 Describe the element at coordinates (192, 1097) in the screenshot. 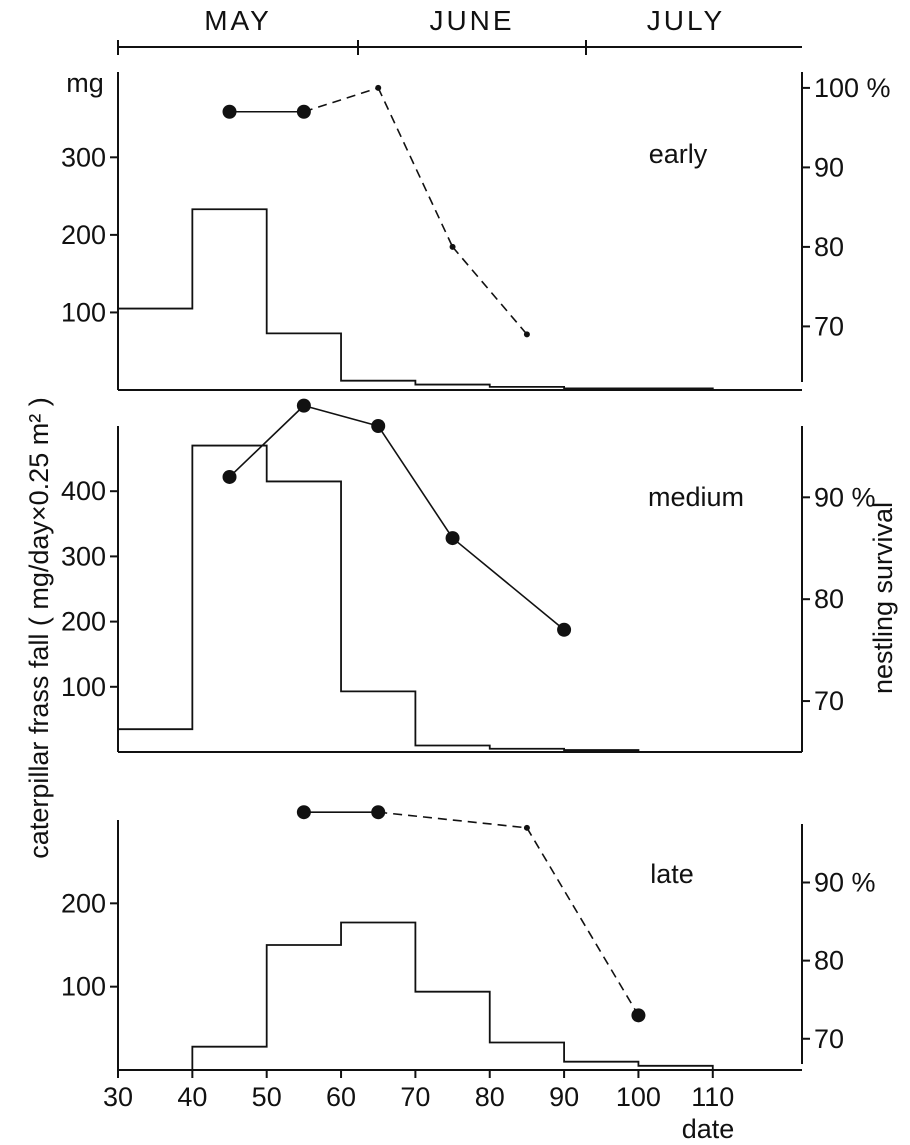

I see `x-tick-label: 40` at that location.